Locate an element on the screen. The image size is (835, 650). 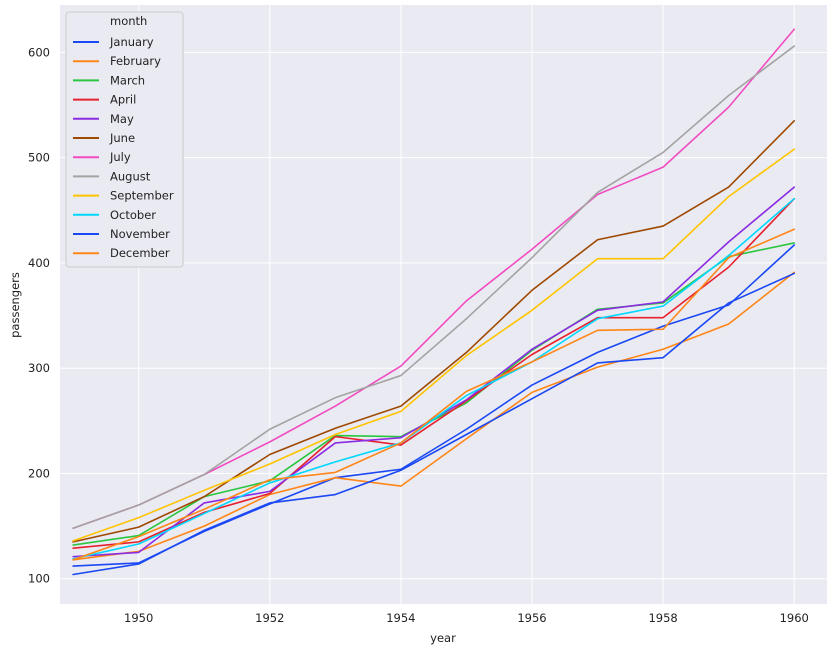
x-tick-labels: 1950 1952 1954 1956 1958 1960 is located at coordinates (466, 618).